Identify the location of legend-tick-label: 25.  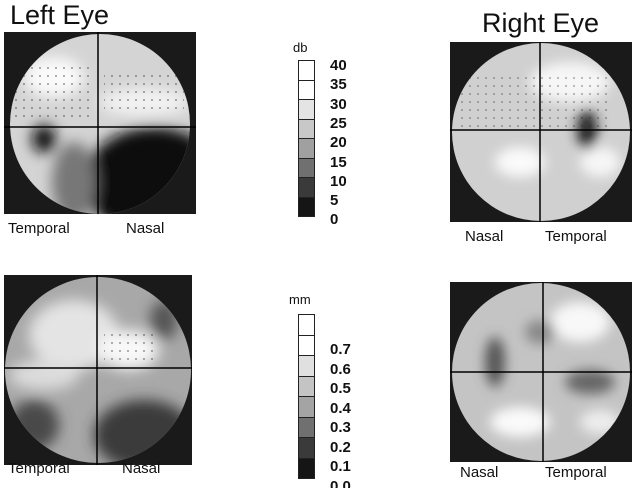
(338, 123).